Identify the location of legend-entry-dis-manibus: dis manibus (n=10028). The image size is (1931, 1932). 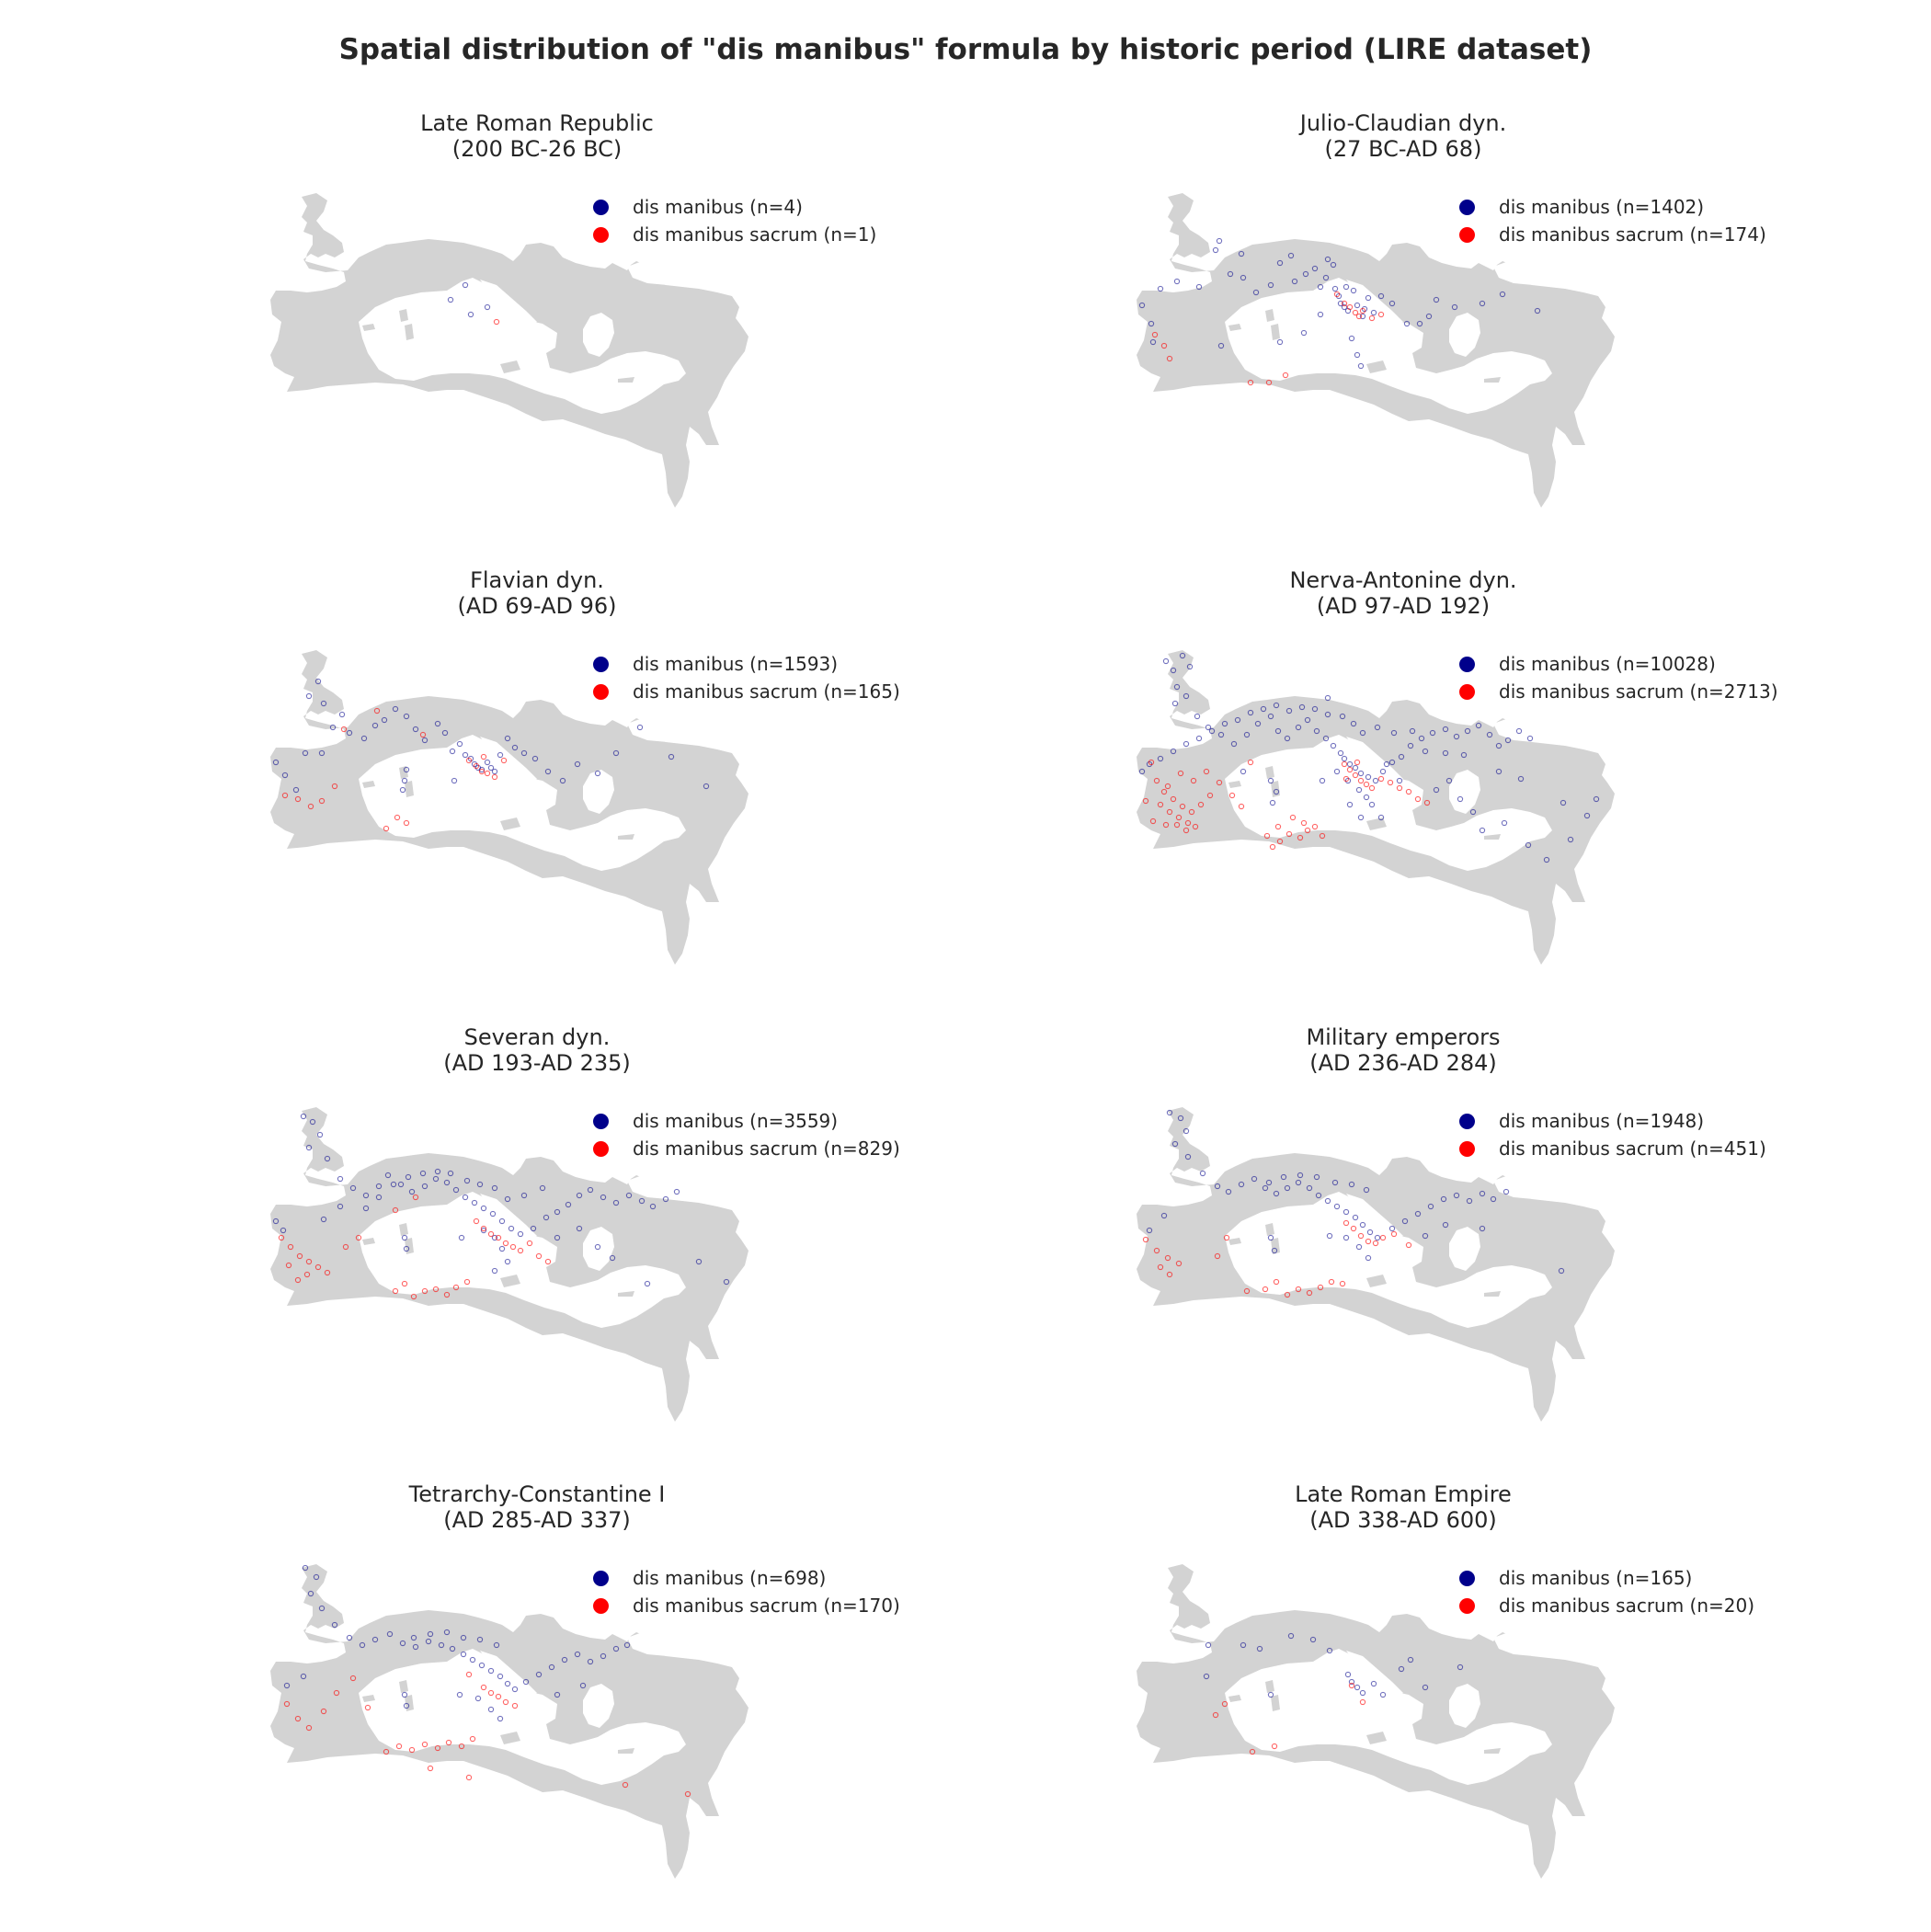
(1618, 664).